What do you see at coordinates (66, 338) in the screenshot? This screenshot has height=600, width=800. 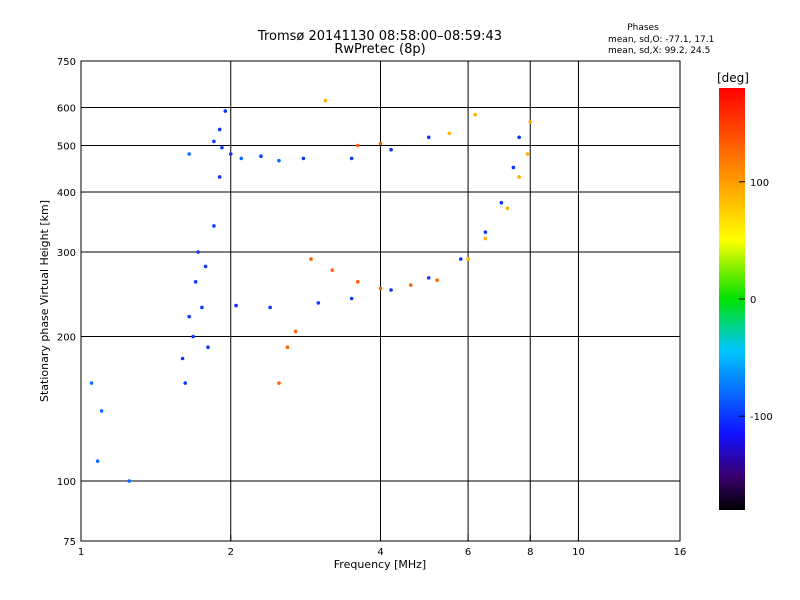 I see `y-tick-label: 200` at bounding box center [66, 338].